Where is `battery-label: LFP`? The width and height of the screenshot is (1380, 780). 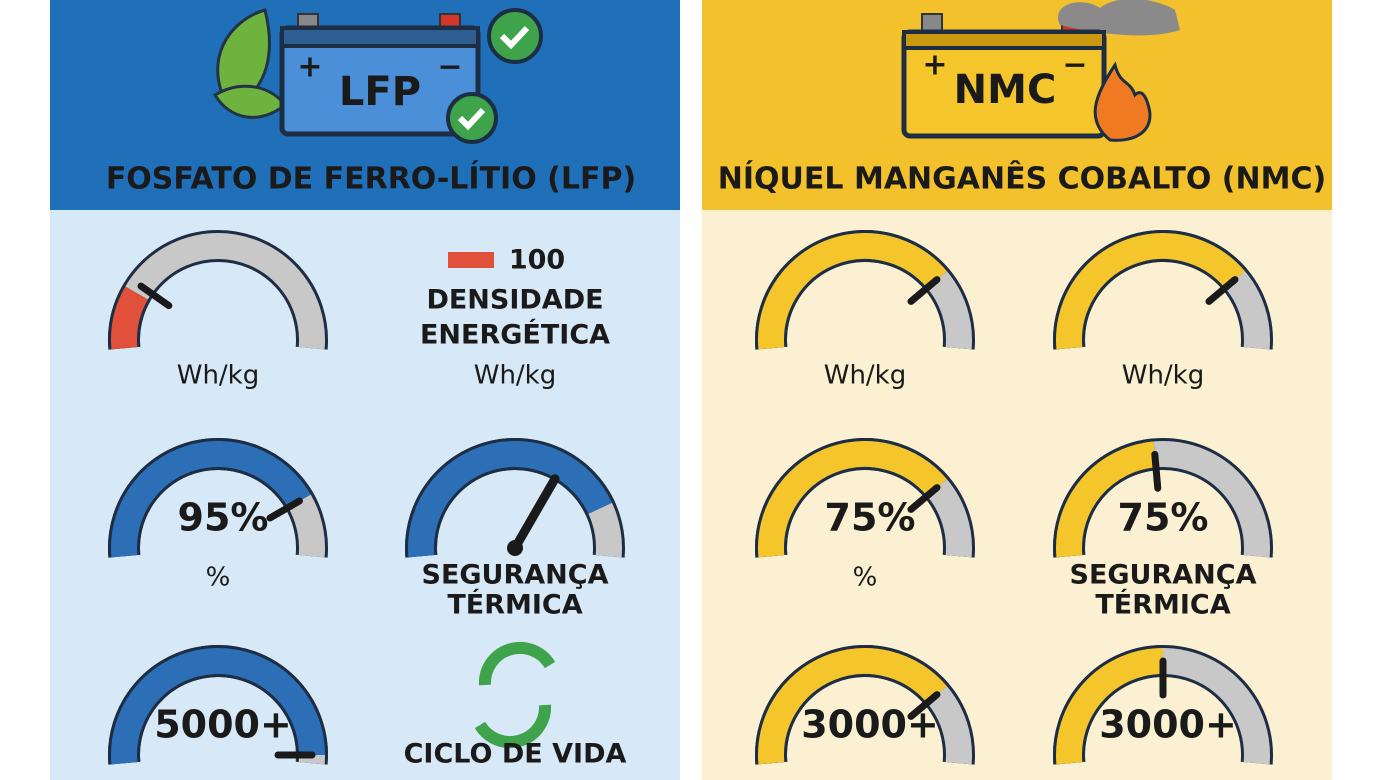
battery-label: LFP is located at coordinates (380, 92).